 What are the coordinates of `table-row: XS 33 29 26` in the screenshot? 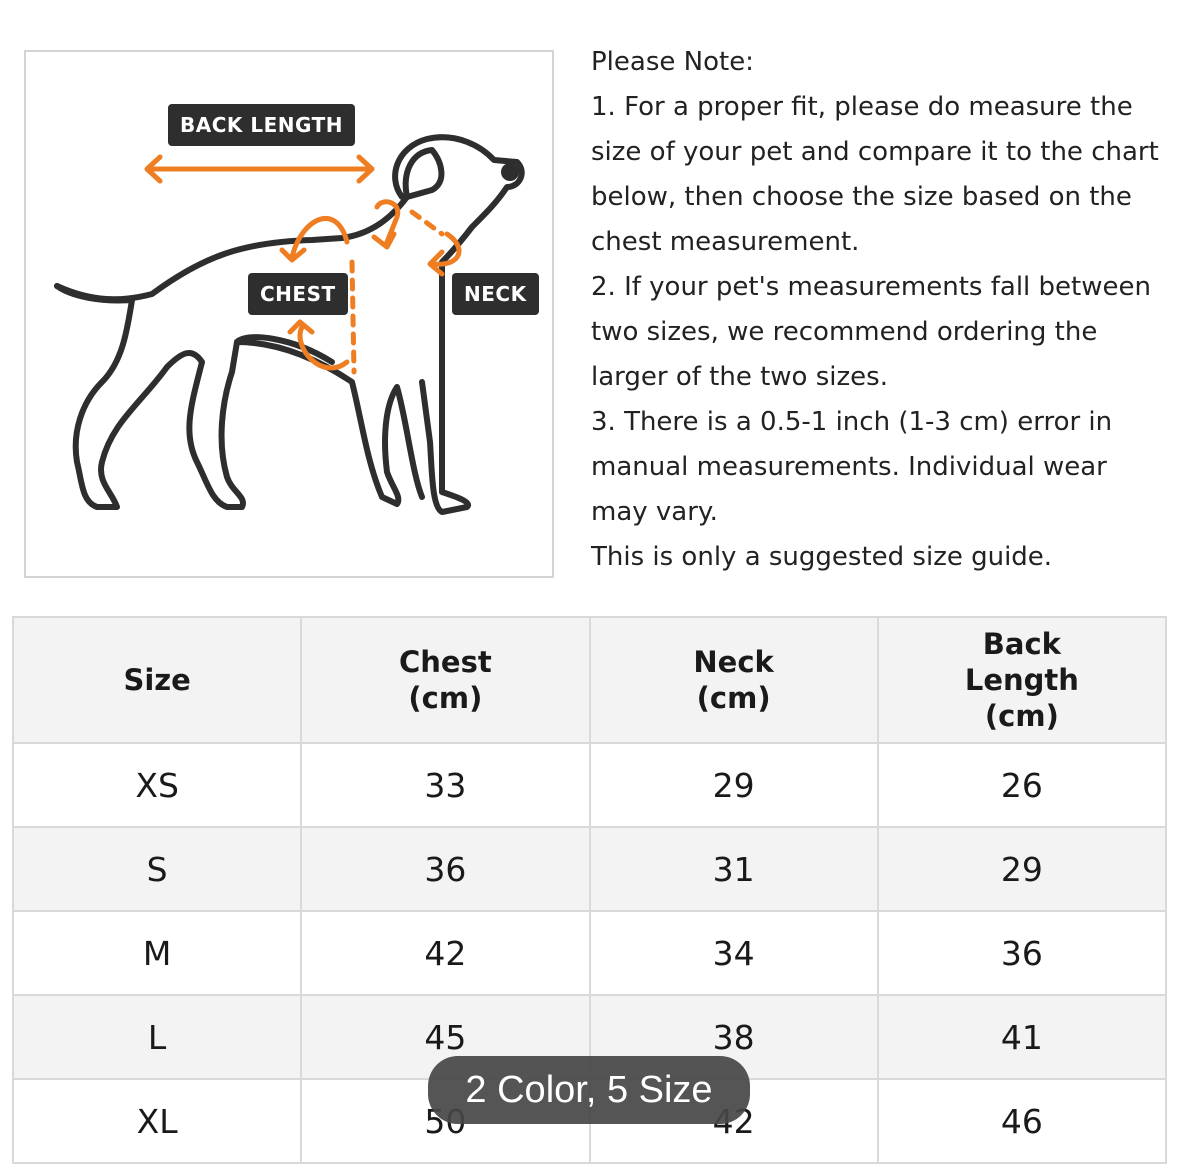 It's located at (589, 785).